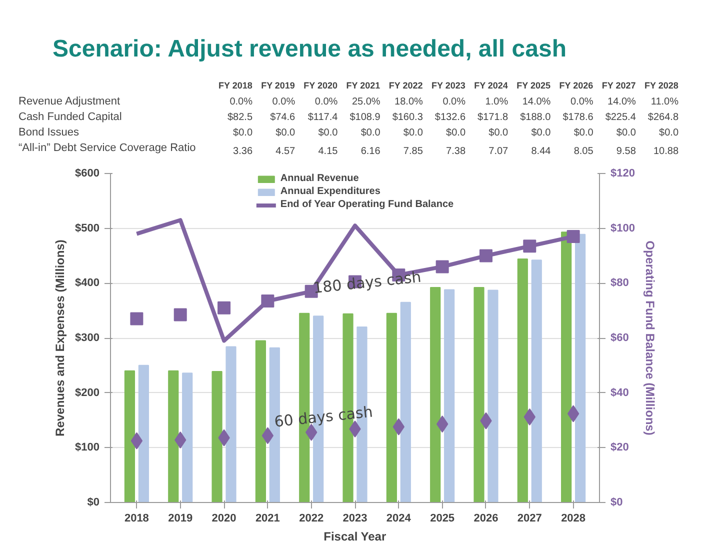  I want to click on category-label: FY 2024, so click(491, 85).